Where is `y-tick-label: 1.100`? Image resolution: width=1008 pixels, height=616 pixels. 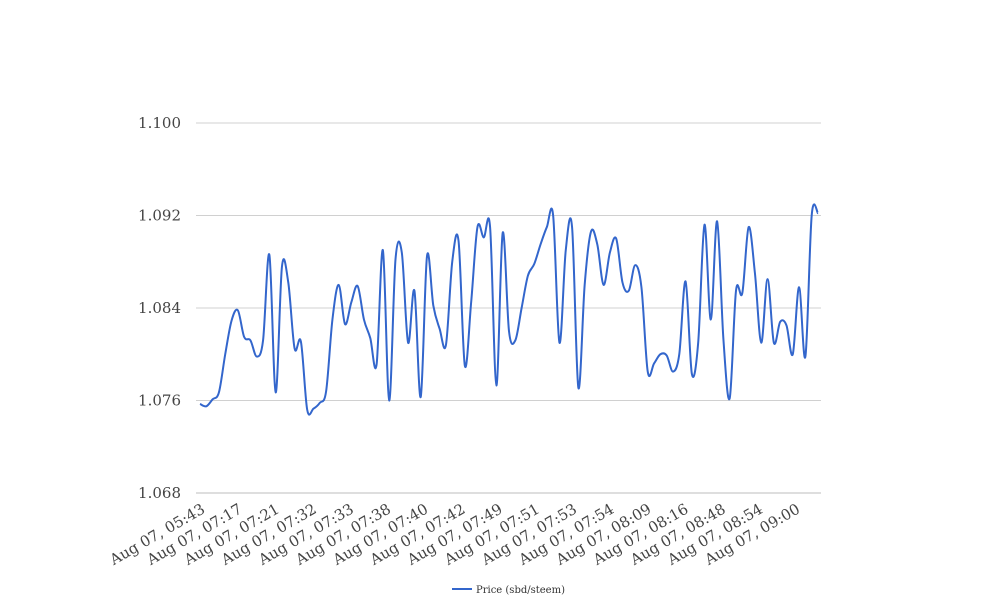 y-tick-label: 1.100 is located at coordinates (159, 123).